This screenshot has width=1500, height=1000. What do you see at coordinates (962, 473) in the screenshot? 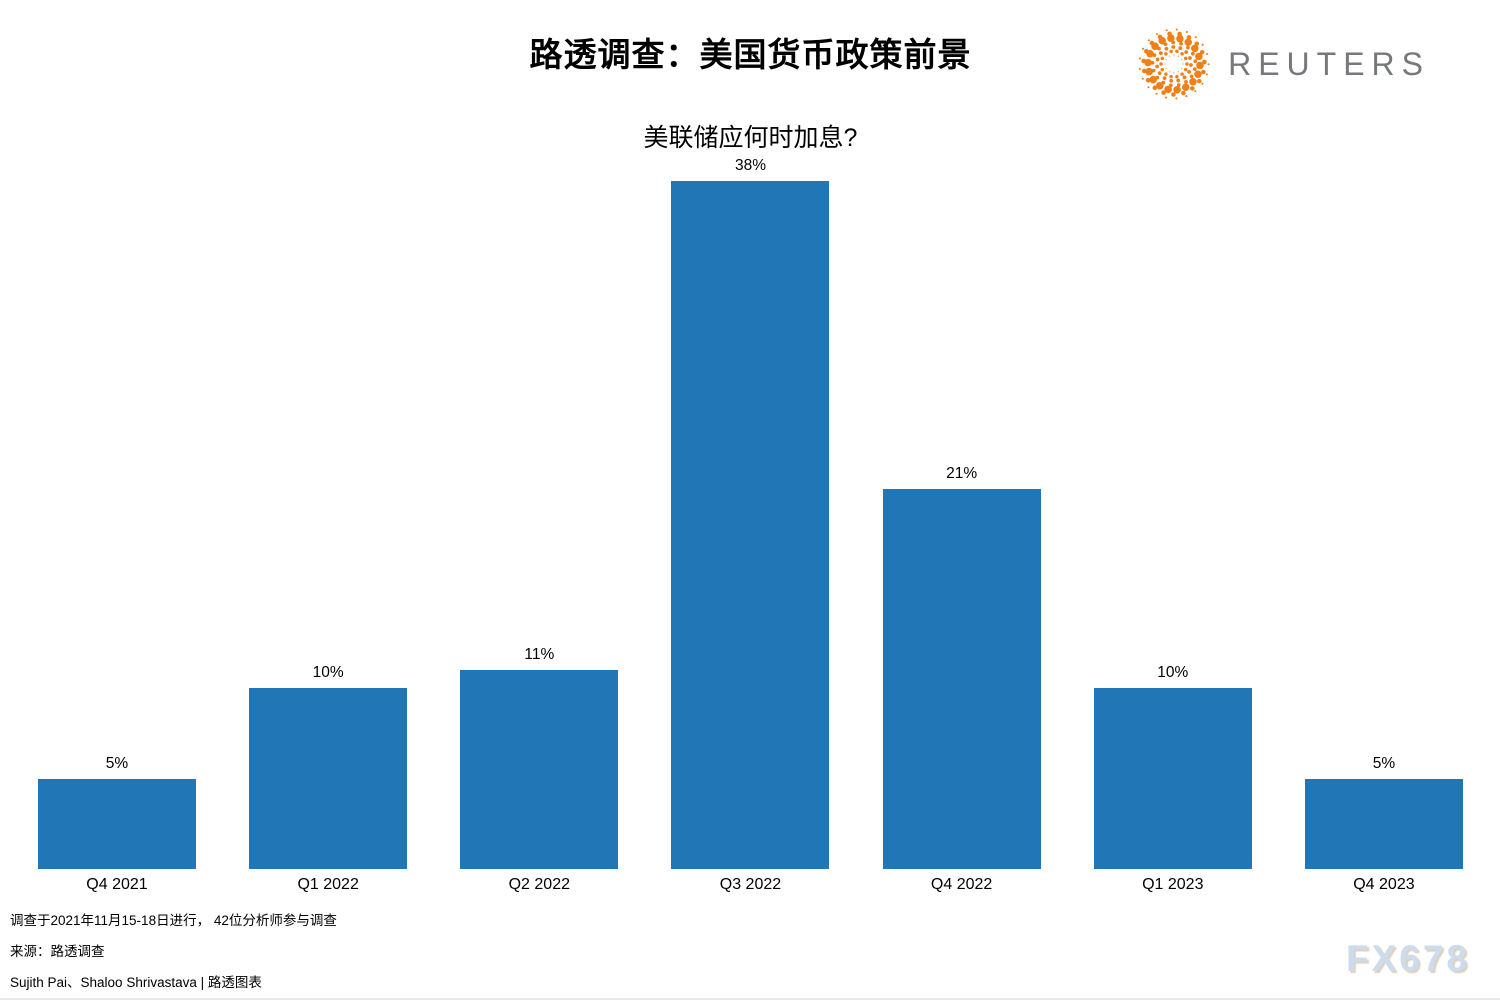
I see `bar-value-label: 21%` at bounding box center [962, 473].